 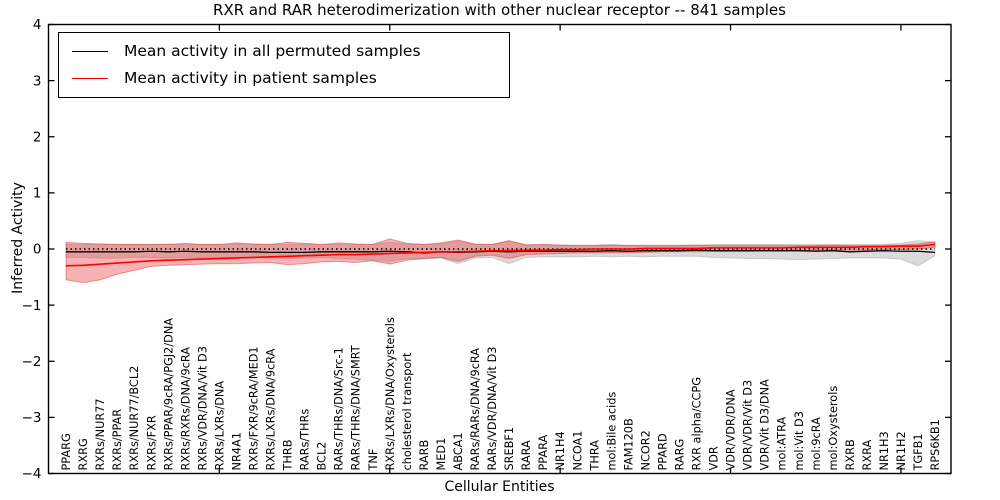 What do you see at coordinates (305, 440) in the screenshot?
I see `x-category-label: RARs/THRs` at bounding box center [305, 440].